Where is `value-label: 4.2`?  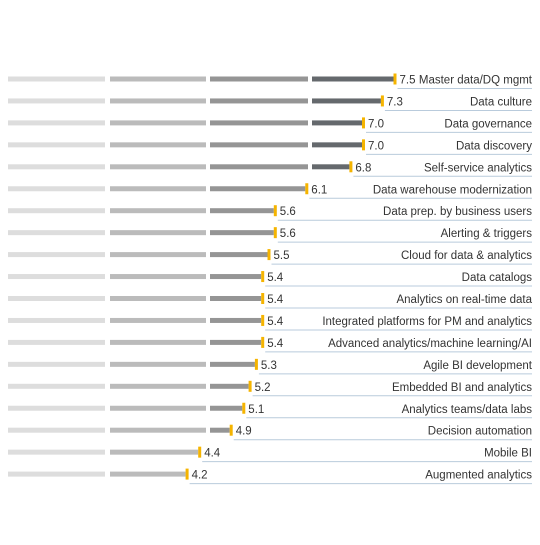 value-label: 4.2 is located at coordinates (200, 476).